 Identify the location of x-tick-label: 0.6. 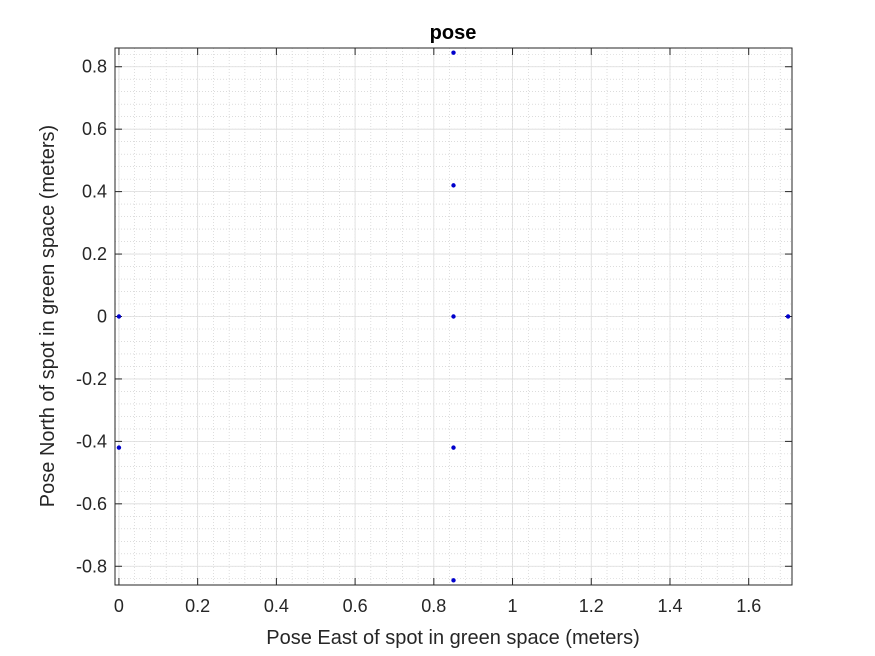
(355, 606).